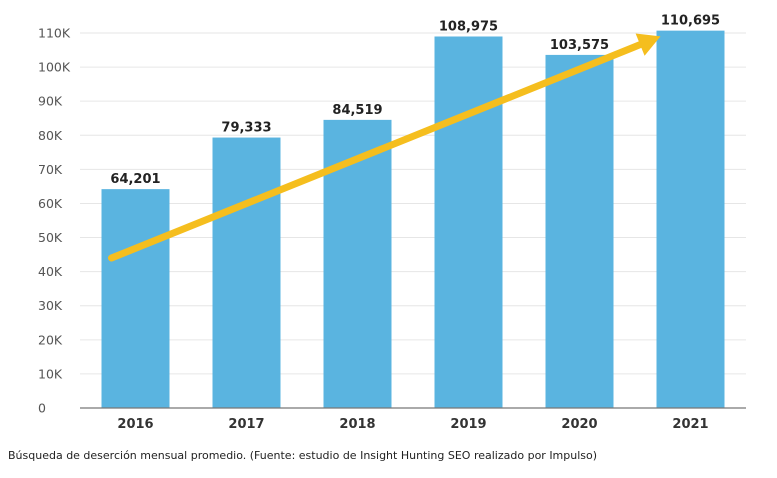 The height and width of the screenshot is (478, 777). I want to click on data-label-2019: 108,975, so click(468, 26).